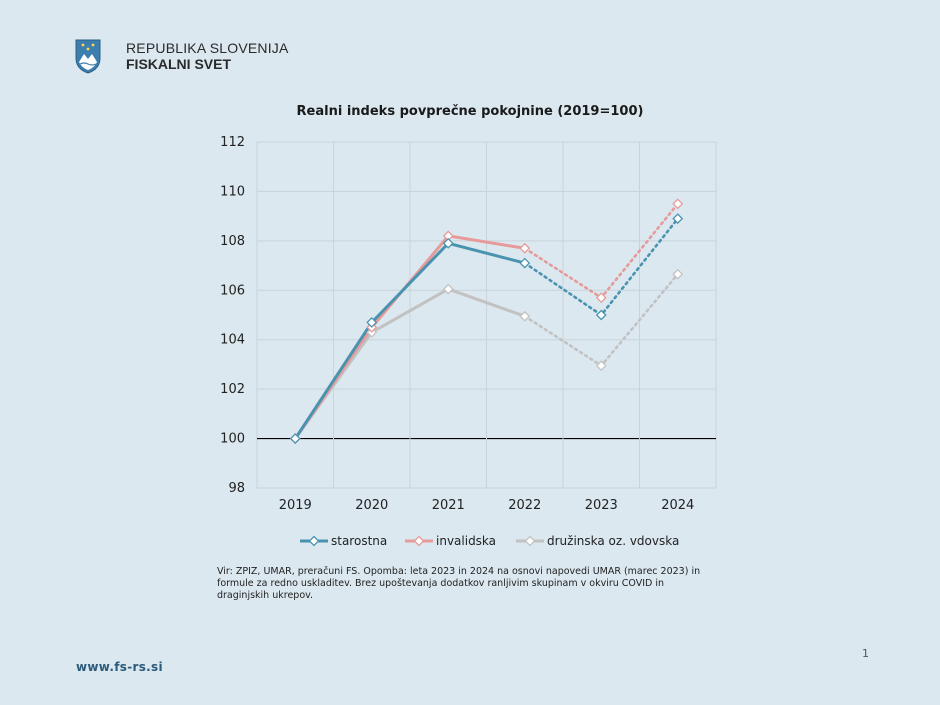 The image size is (940, 705). I want to click on legend-label: družinska oz. vdovska, so click(613, 541).